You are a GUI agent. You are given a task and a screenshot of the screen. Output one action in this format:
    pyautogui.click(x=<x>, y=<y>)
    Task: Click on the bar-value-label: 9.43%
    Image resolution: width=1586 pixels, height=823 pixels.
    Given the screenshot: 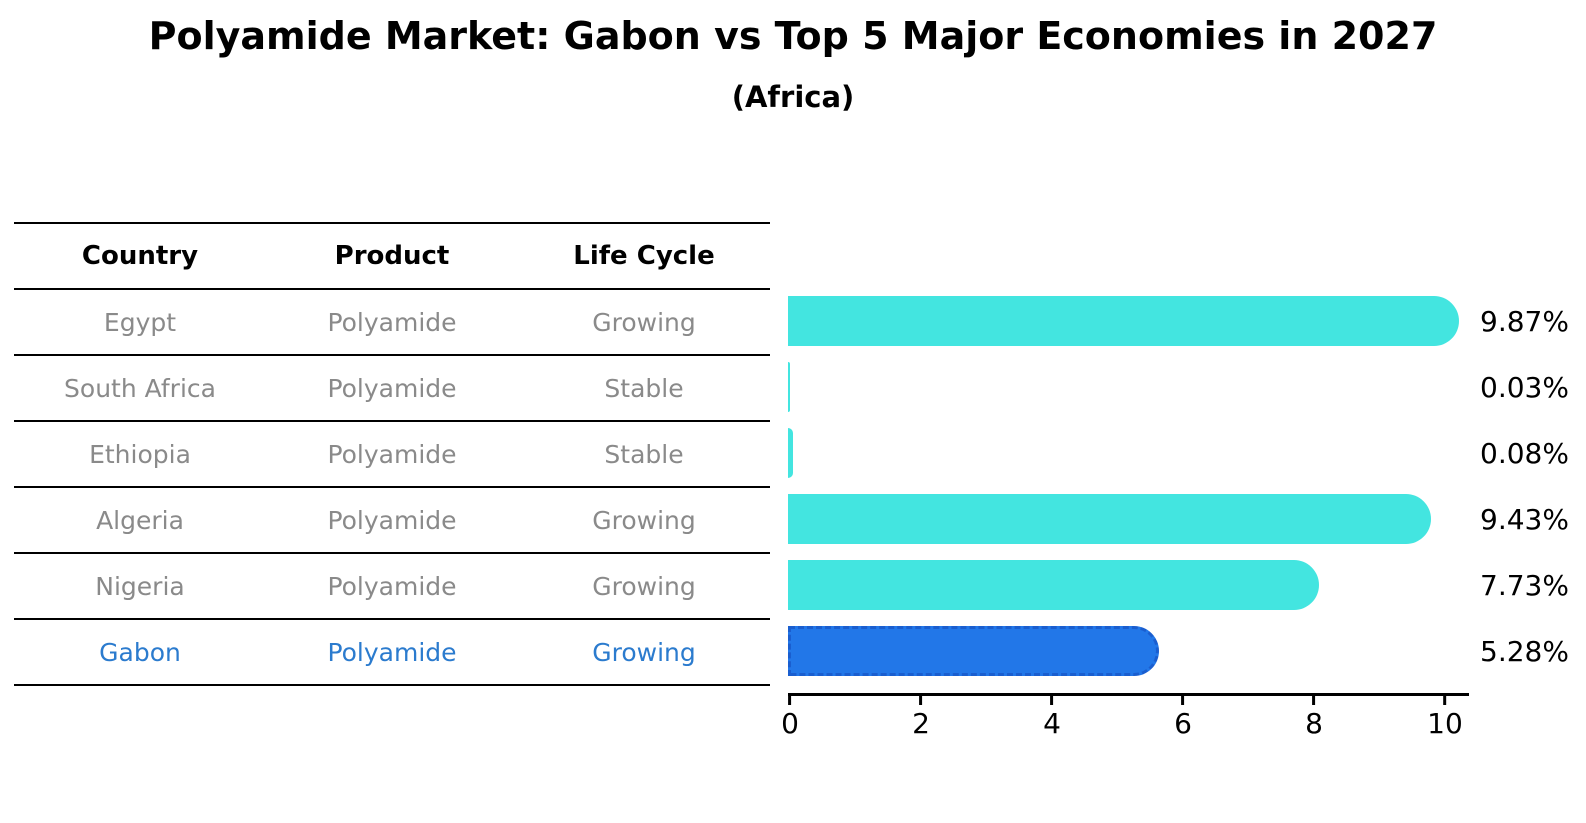 What is the action you would take?
    pyautogui.click(x=1524, y=519)
    